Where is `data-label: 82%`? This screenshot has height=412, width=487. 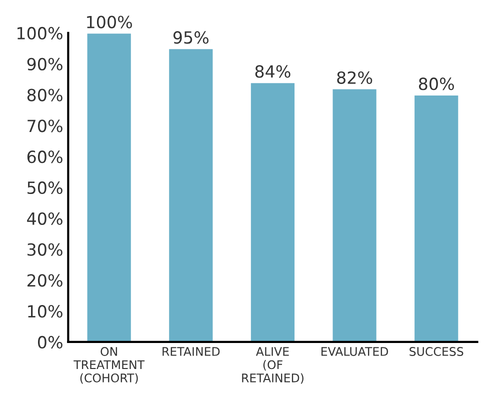 data-label: 82% is located at coordinates (354, 77).